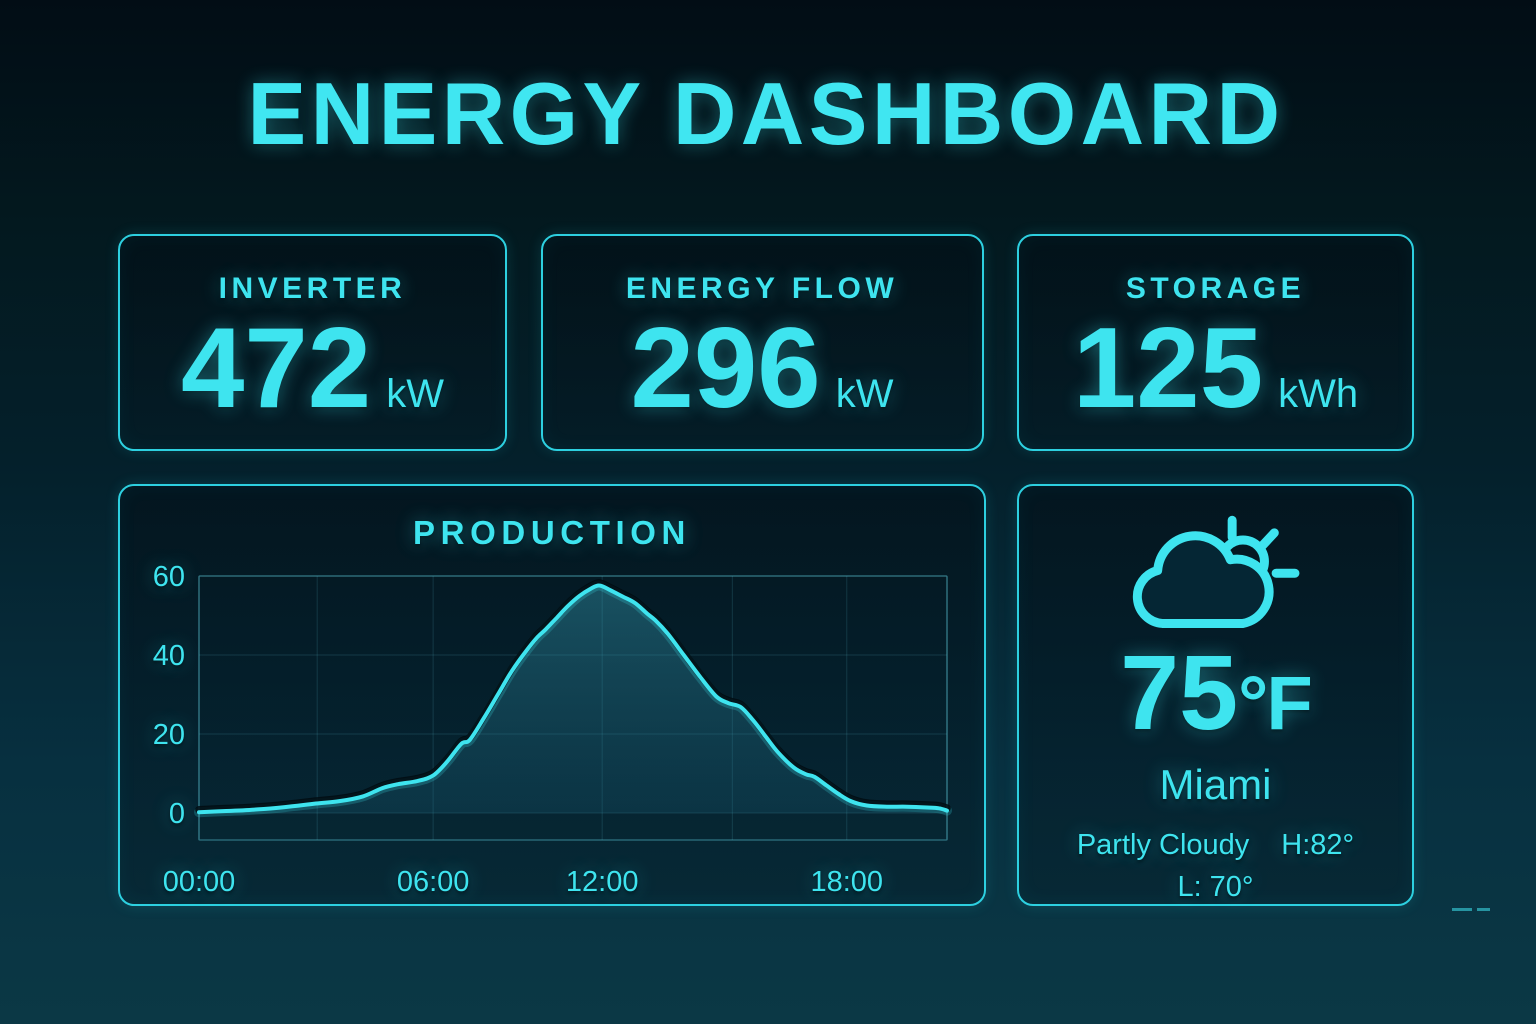  What do you see at coordinates (1318, 845) in the screenshot?
I see `weather-high: H:82°` at bounding box center [1318, 845].